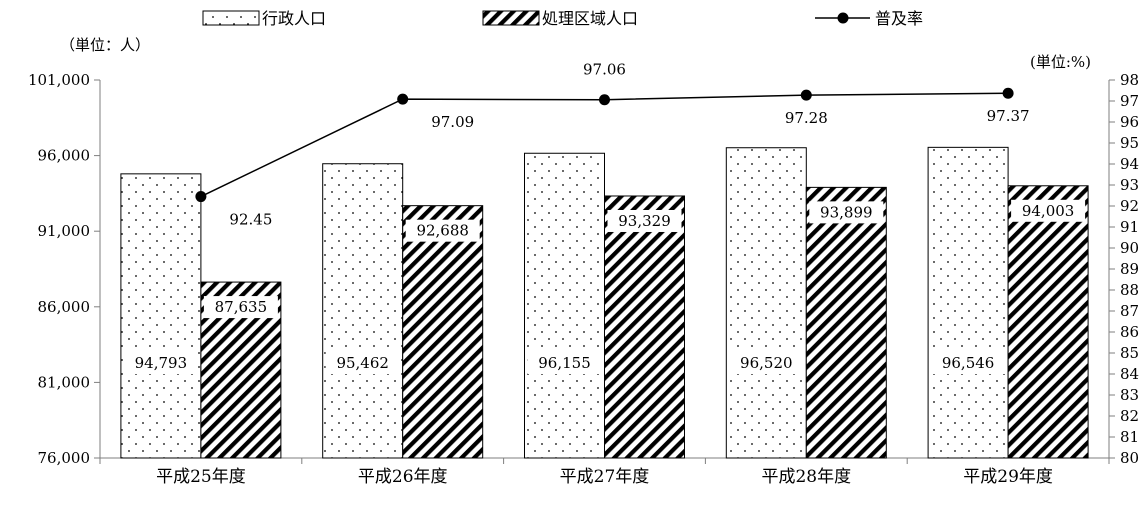 This screenshot has width=1148, height=518. What do you see at coordinates (843, 18) in the screenshot?
I see `legend-marker` at bounding box center [843, 18].